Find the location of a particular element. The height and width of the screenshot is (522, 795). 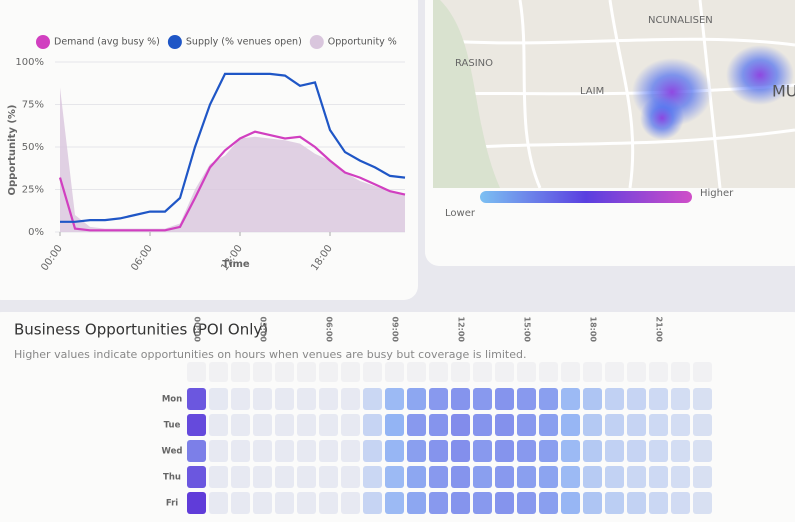

map-scale is located at coordinates (586, 197).